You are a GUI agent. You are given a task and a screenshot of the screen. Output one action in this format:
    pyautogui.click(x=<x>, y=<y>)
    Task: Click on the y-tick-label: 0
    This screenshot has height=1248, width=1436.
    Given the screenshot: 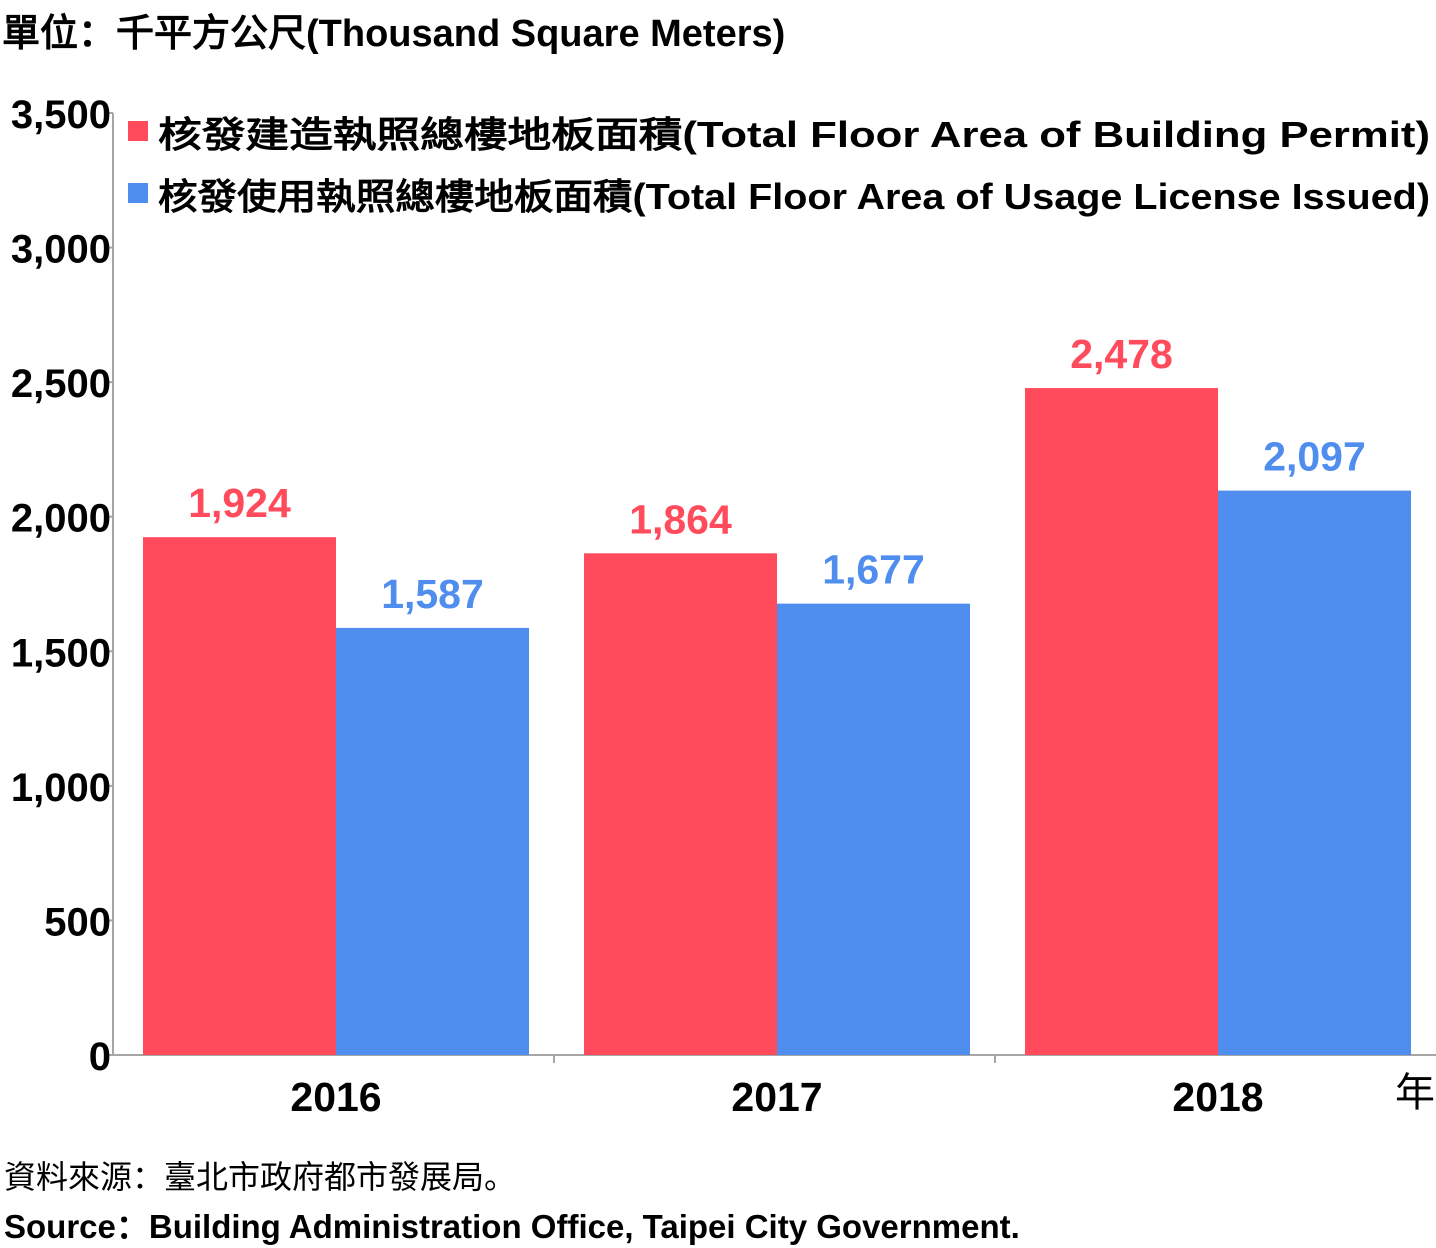 What is the action you would take?
    pyautogui.click(x=100, y=1057)
    